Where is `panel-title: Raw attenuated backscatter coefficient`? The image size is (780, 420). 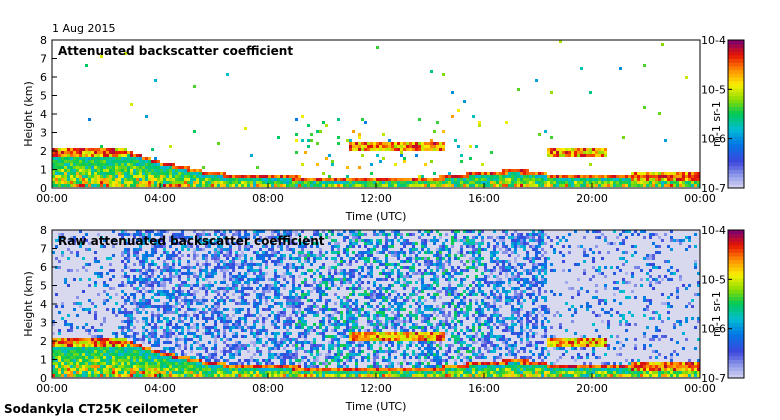
panel-title: Raw attenuated backscatter coefficient is located at coordinates (191, 241).